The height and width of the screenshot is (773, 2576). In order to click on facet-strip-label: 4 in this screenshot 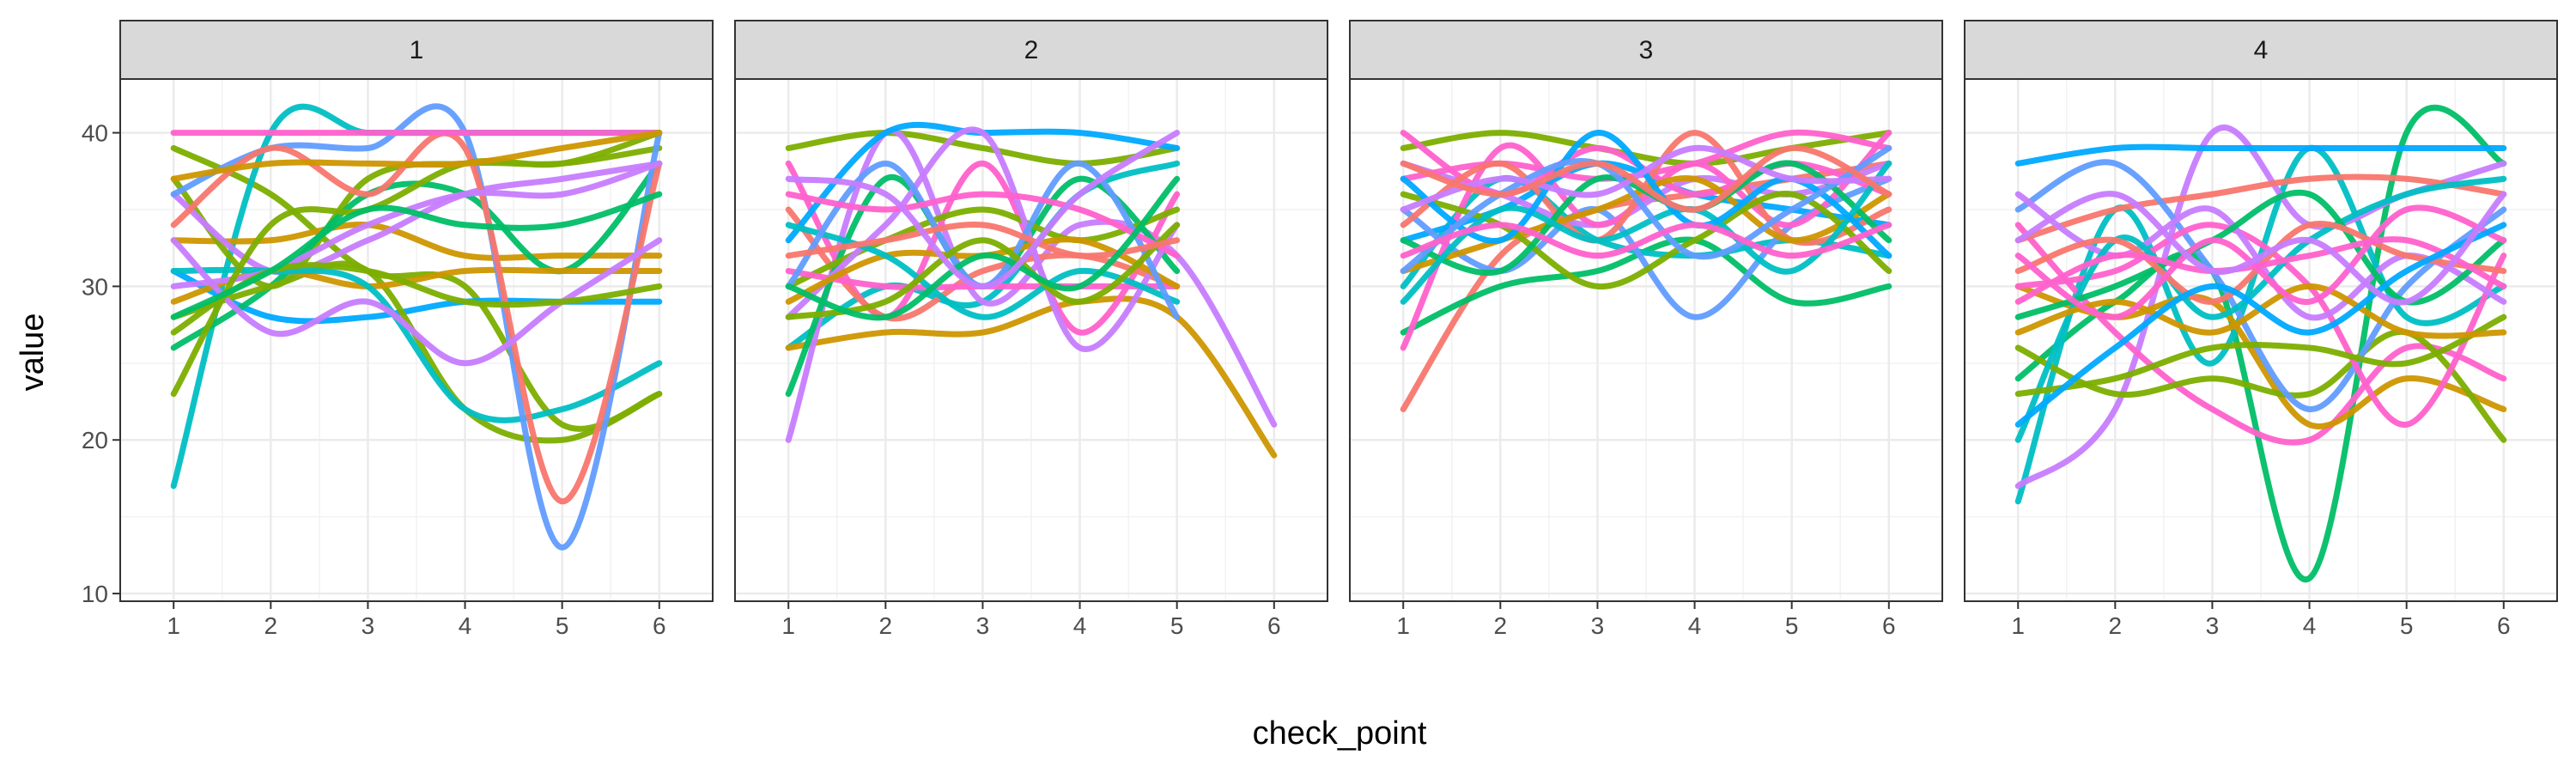, I will do `click(2261, 50)`.